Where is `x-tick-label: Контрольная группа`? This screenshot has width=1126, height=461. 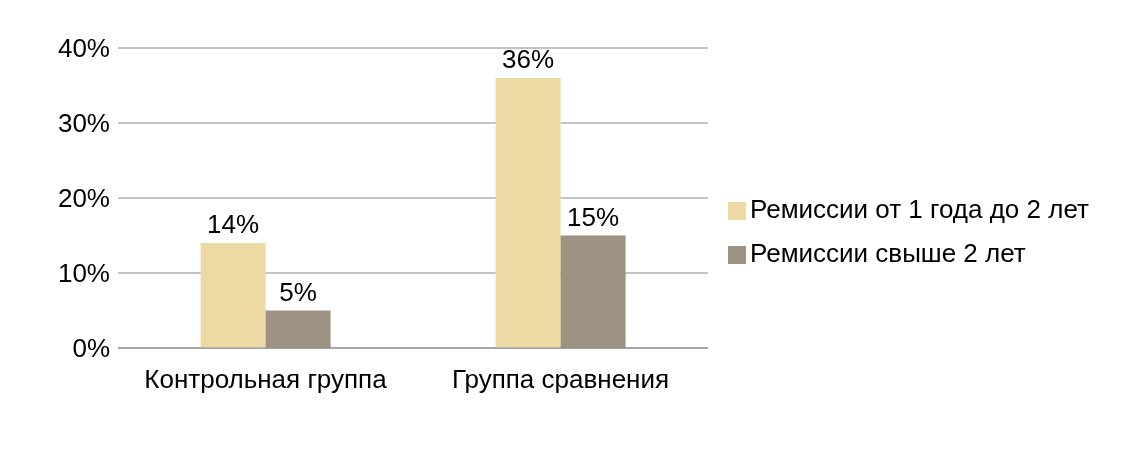 x-tick-label: Контрольная группа is located at coordinates (266, 379).